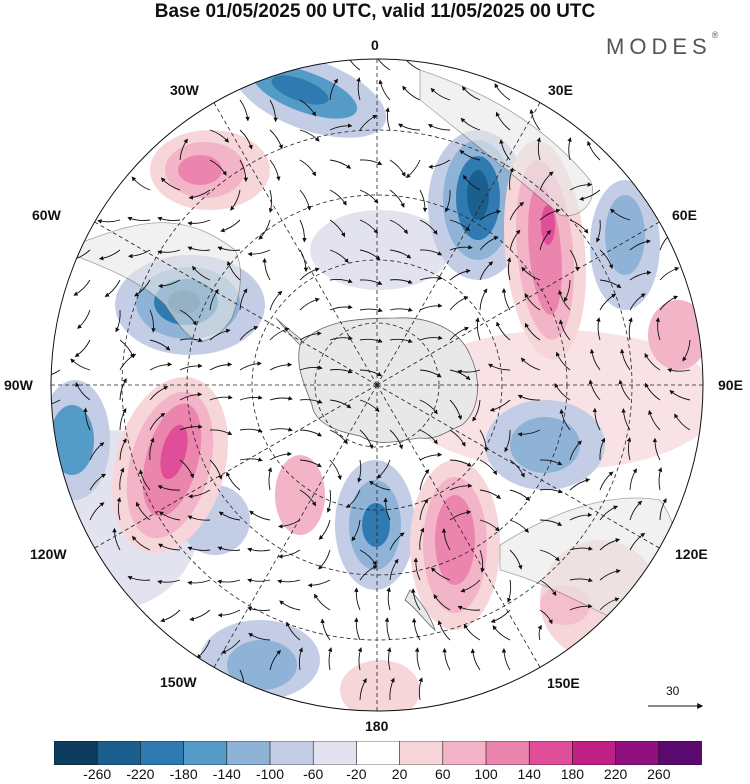 The image size is (750, 784). What do you see at coordinates (97, 774) in the screenshot?
I see `colorbar-tick-label: -260` at bounding box center [97, 774].